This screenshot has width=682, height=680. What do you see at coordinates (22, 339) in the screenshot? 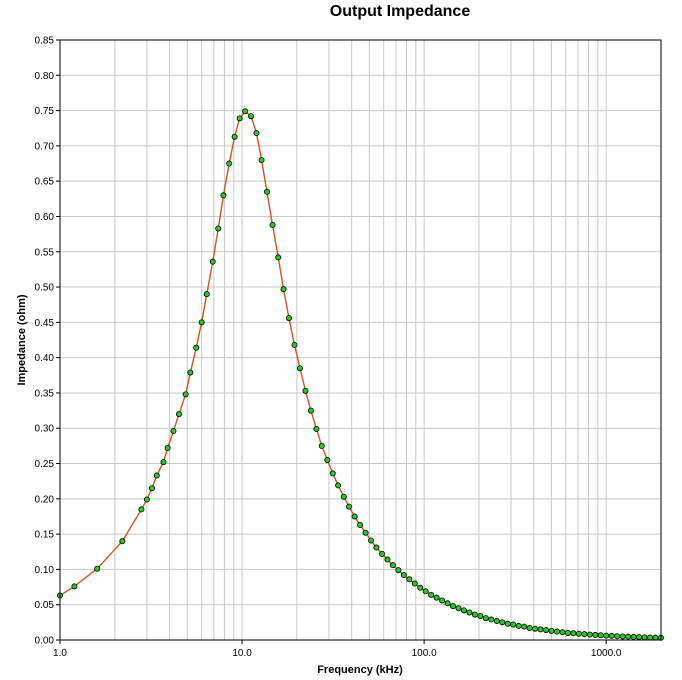
I see `y-axis-label: Impedance (ohm)` at bounding box center [22, 339].